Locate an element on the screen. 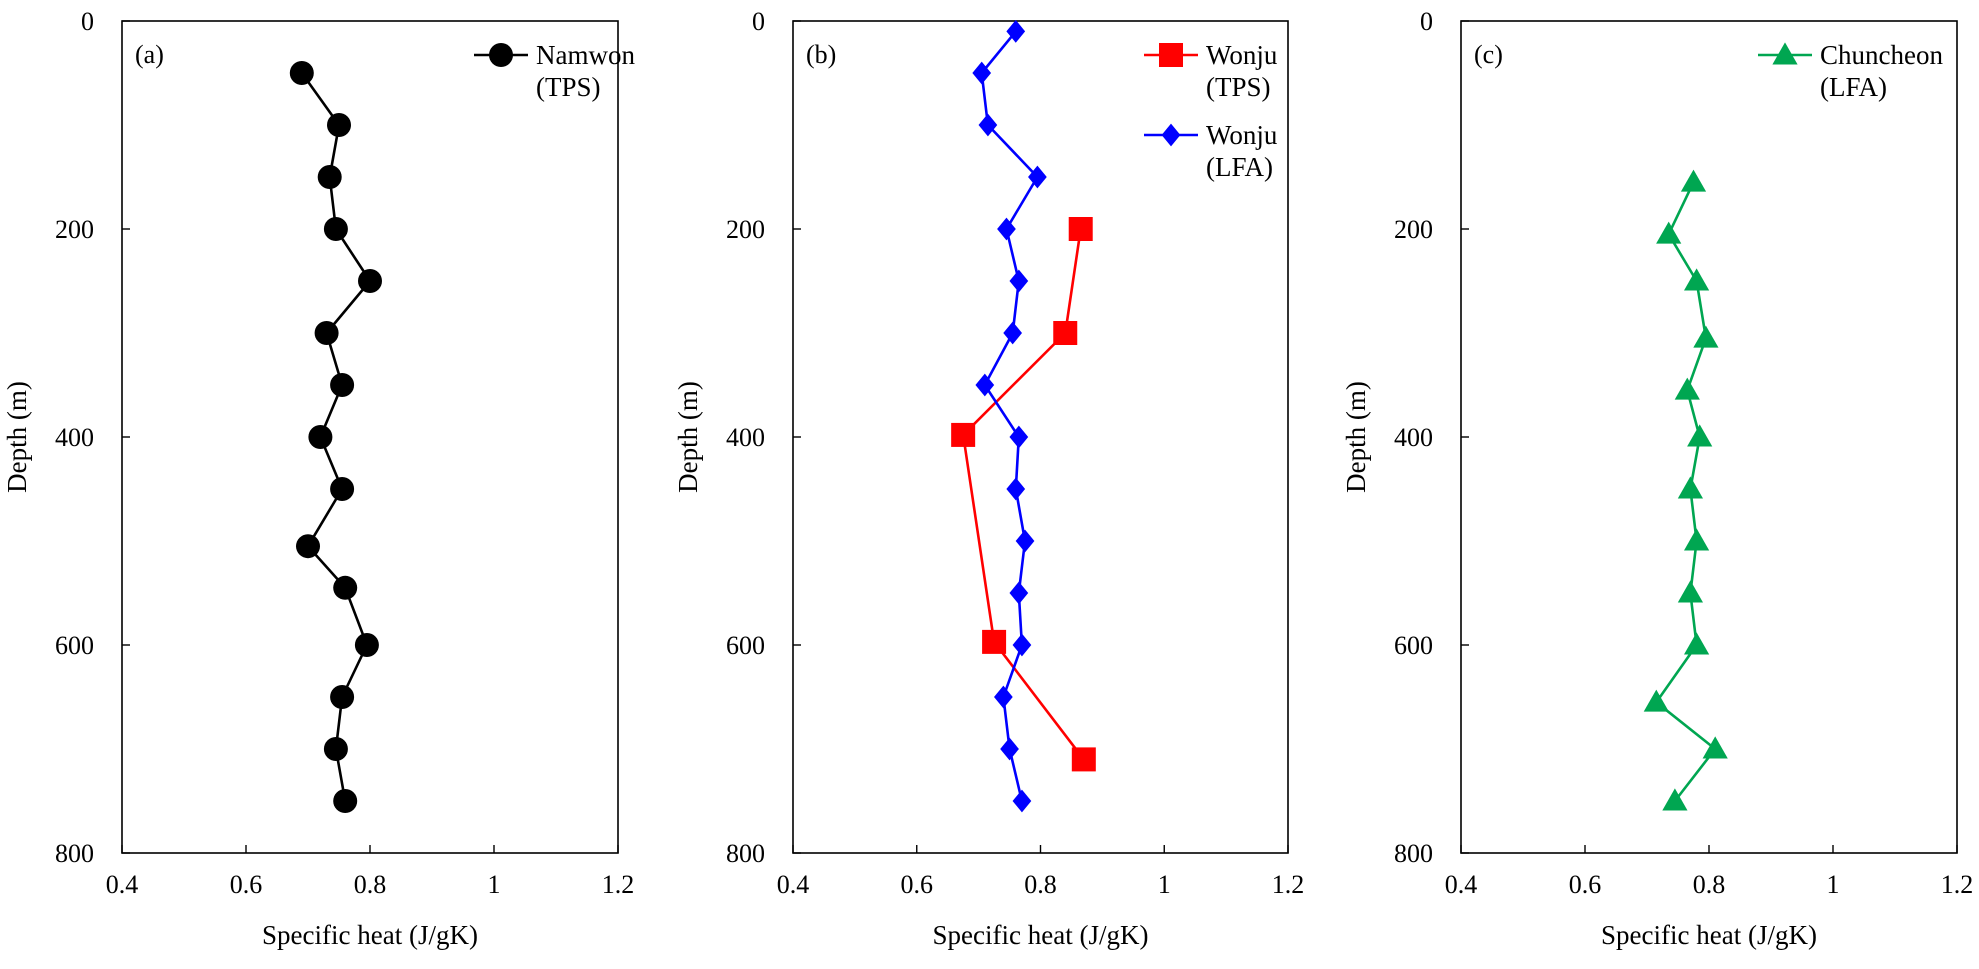  panel-label: (a) is located at coordinates (149, 54).